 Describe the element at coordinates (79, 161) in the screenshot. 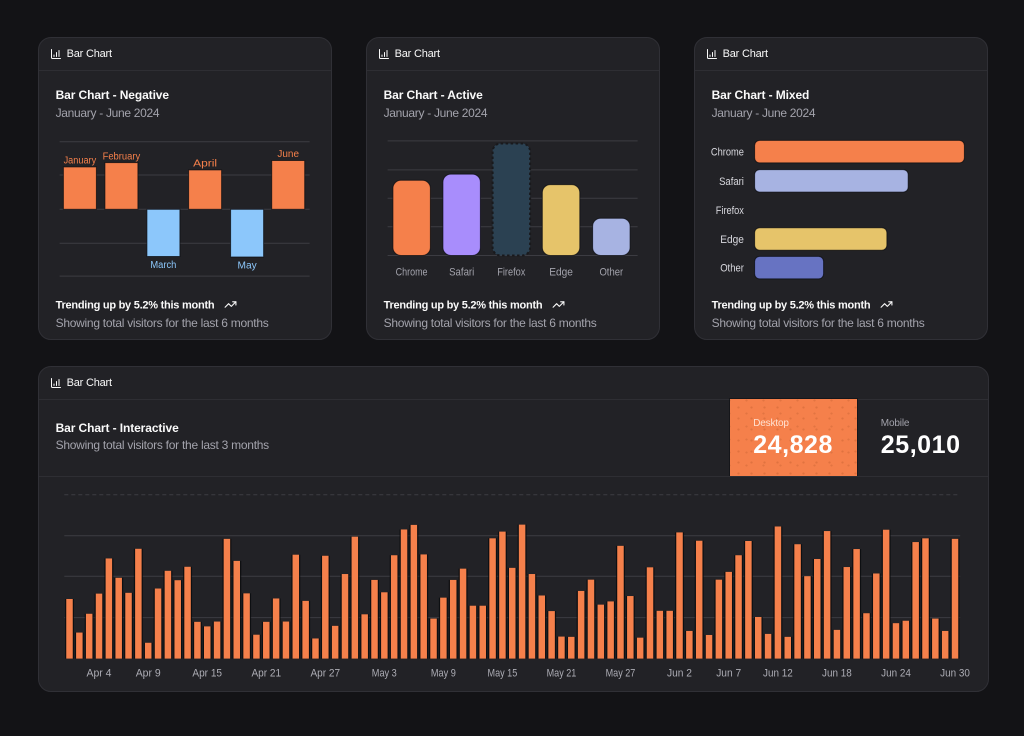

I see `svg-text: January` at that location.